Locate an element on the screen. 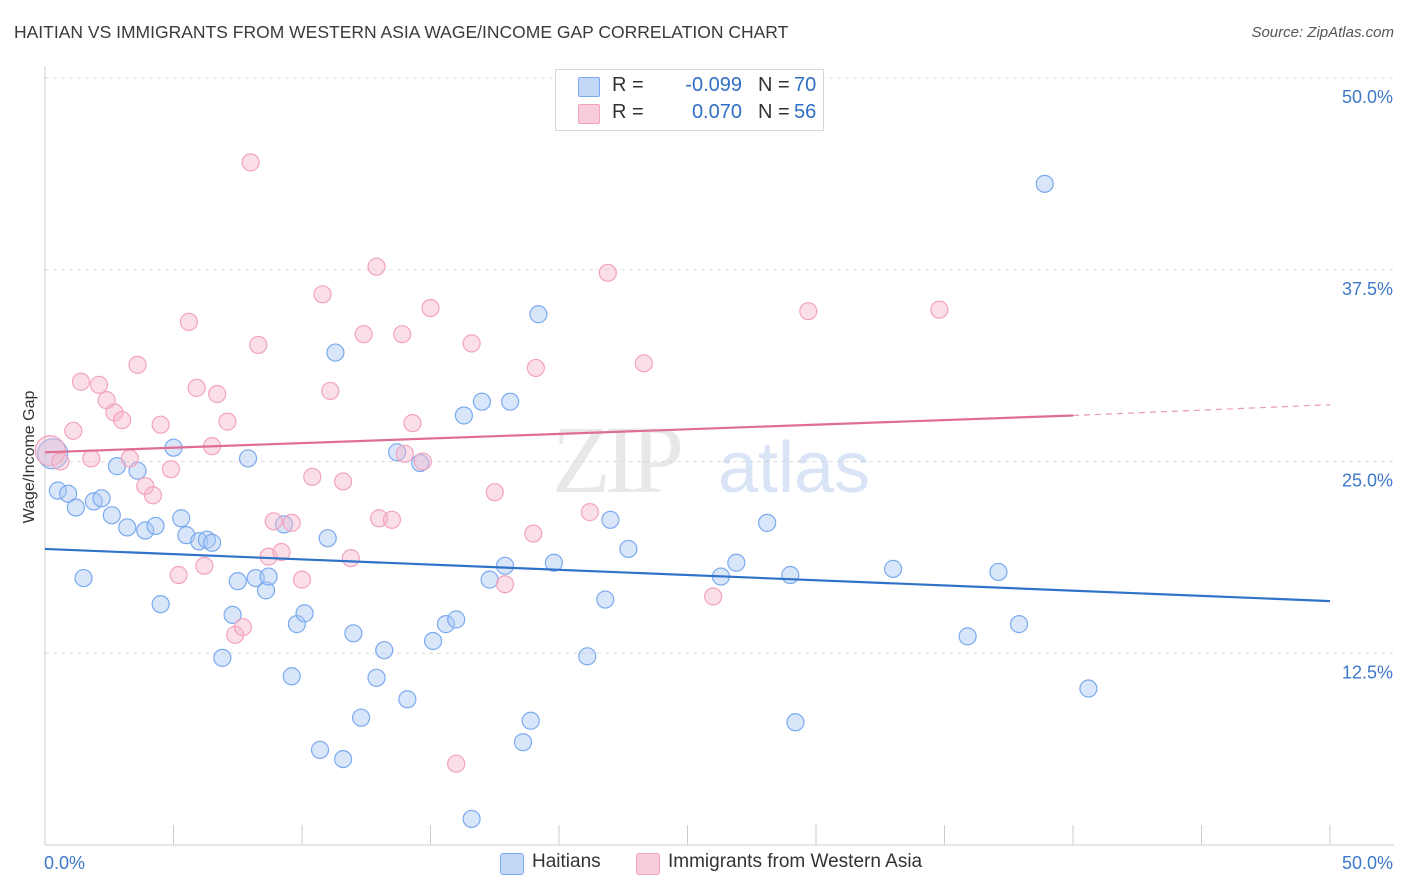 The image size is (1406, 892). western-asia-legend-swatch is located at coordinates (648, 864).